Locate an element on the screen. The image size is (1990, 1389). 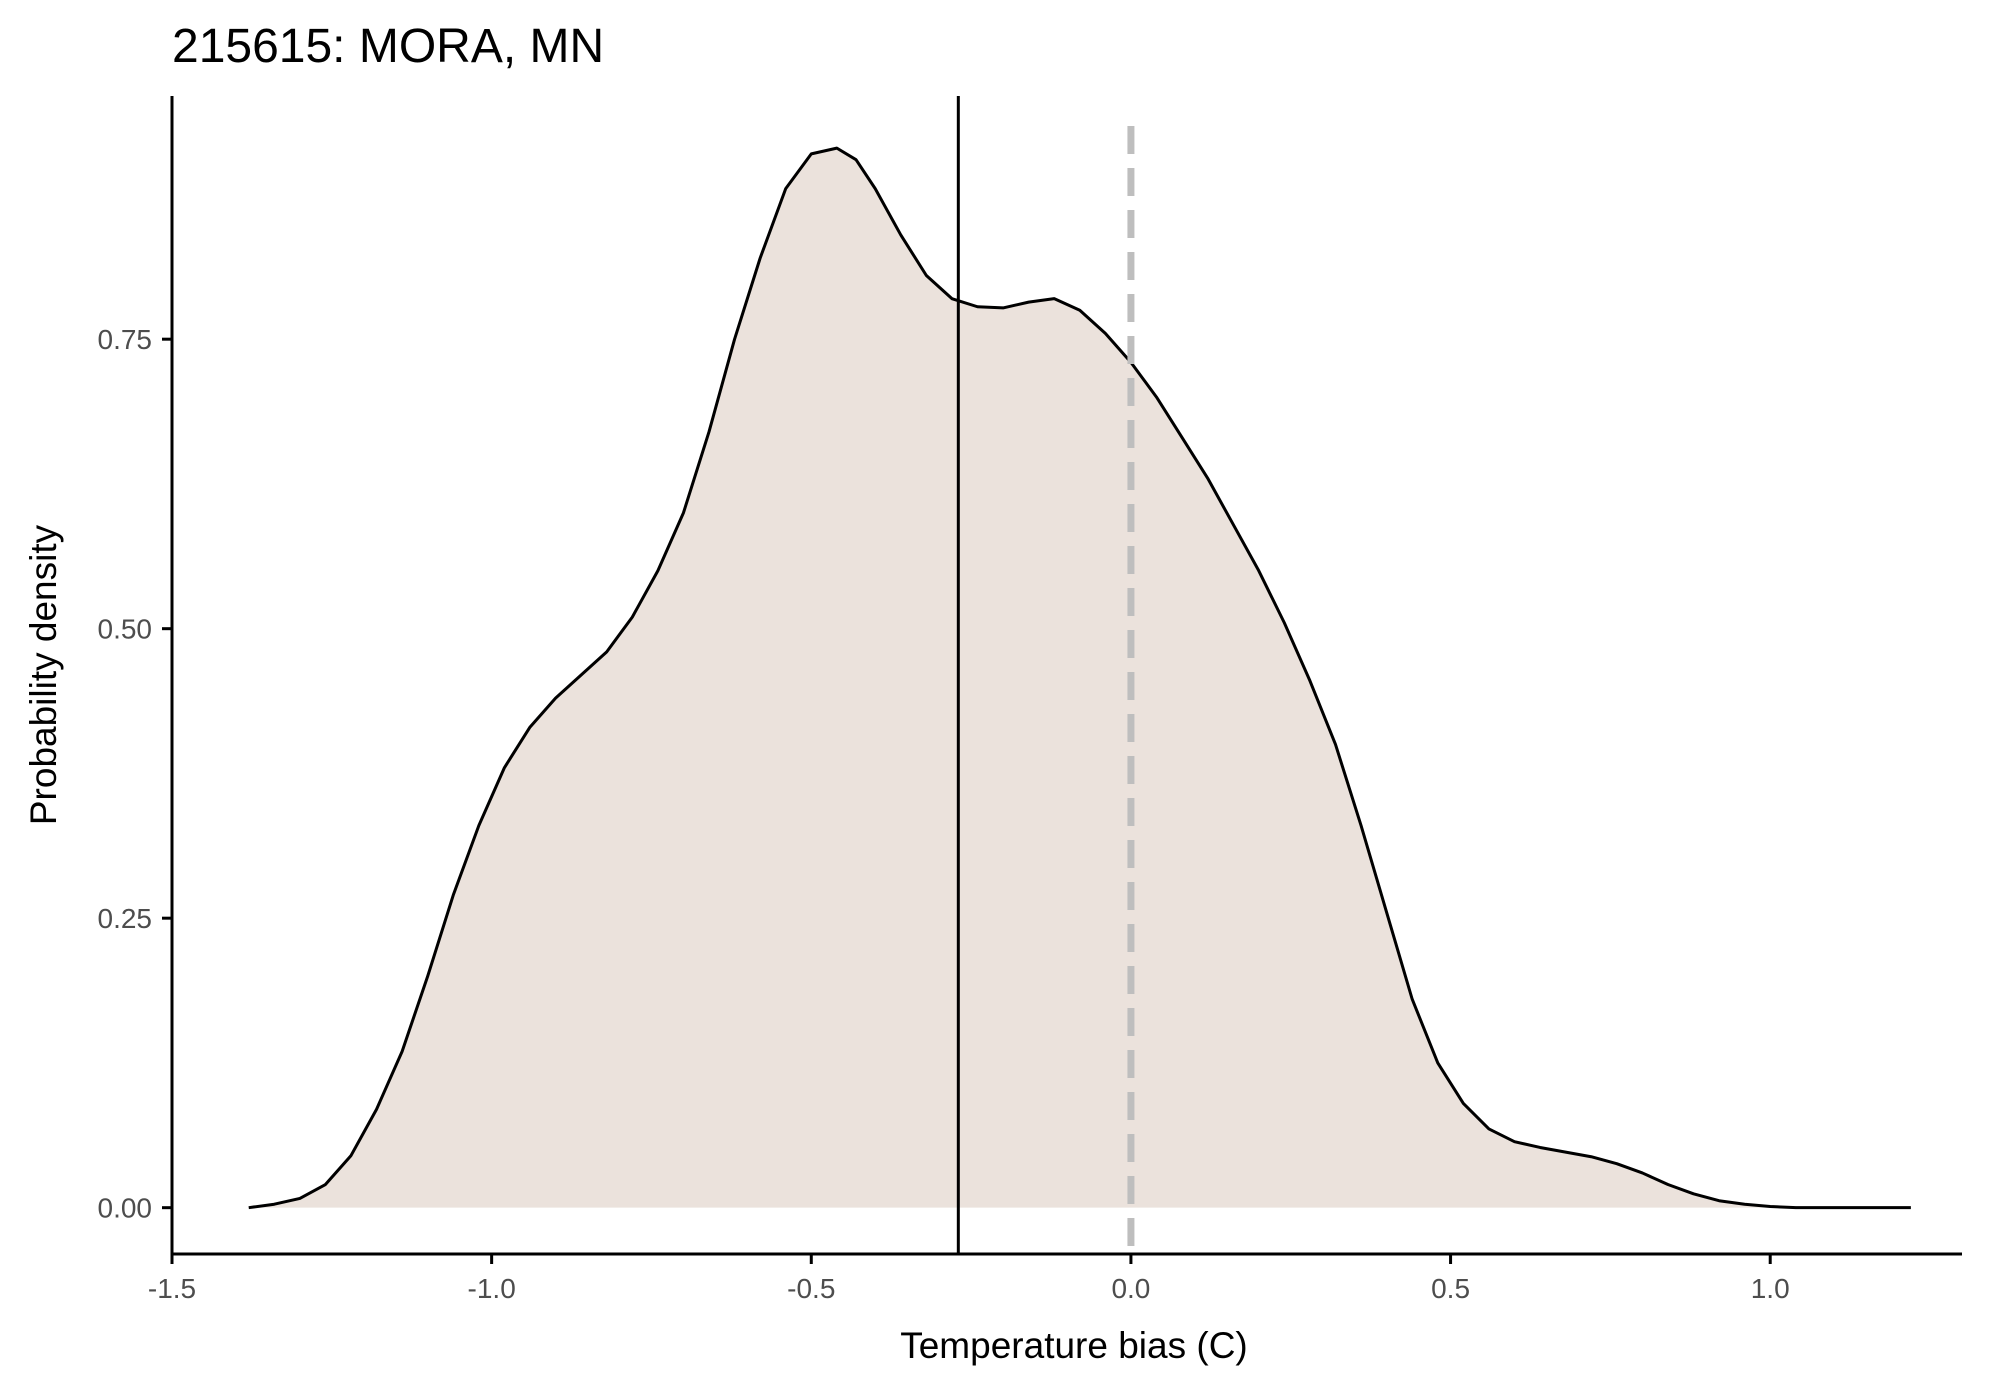
x-axis-title: Temperature bias (C) is located at coordinates (1074, 1345).